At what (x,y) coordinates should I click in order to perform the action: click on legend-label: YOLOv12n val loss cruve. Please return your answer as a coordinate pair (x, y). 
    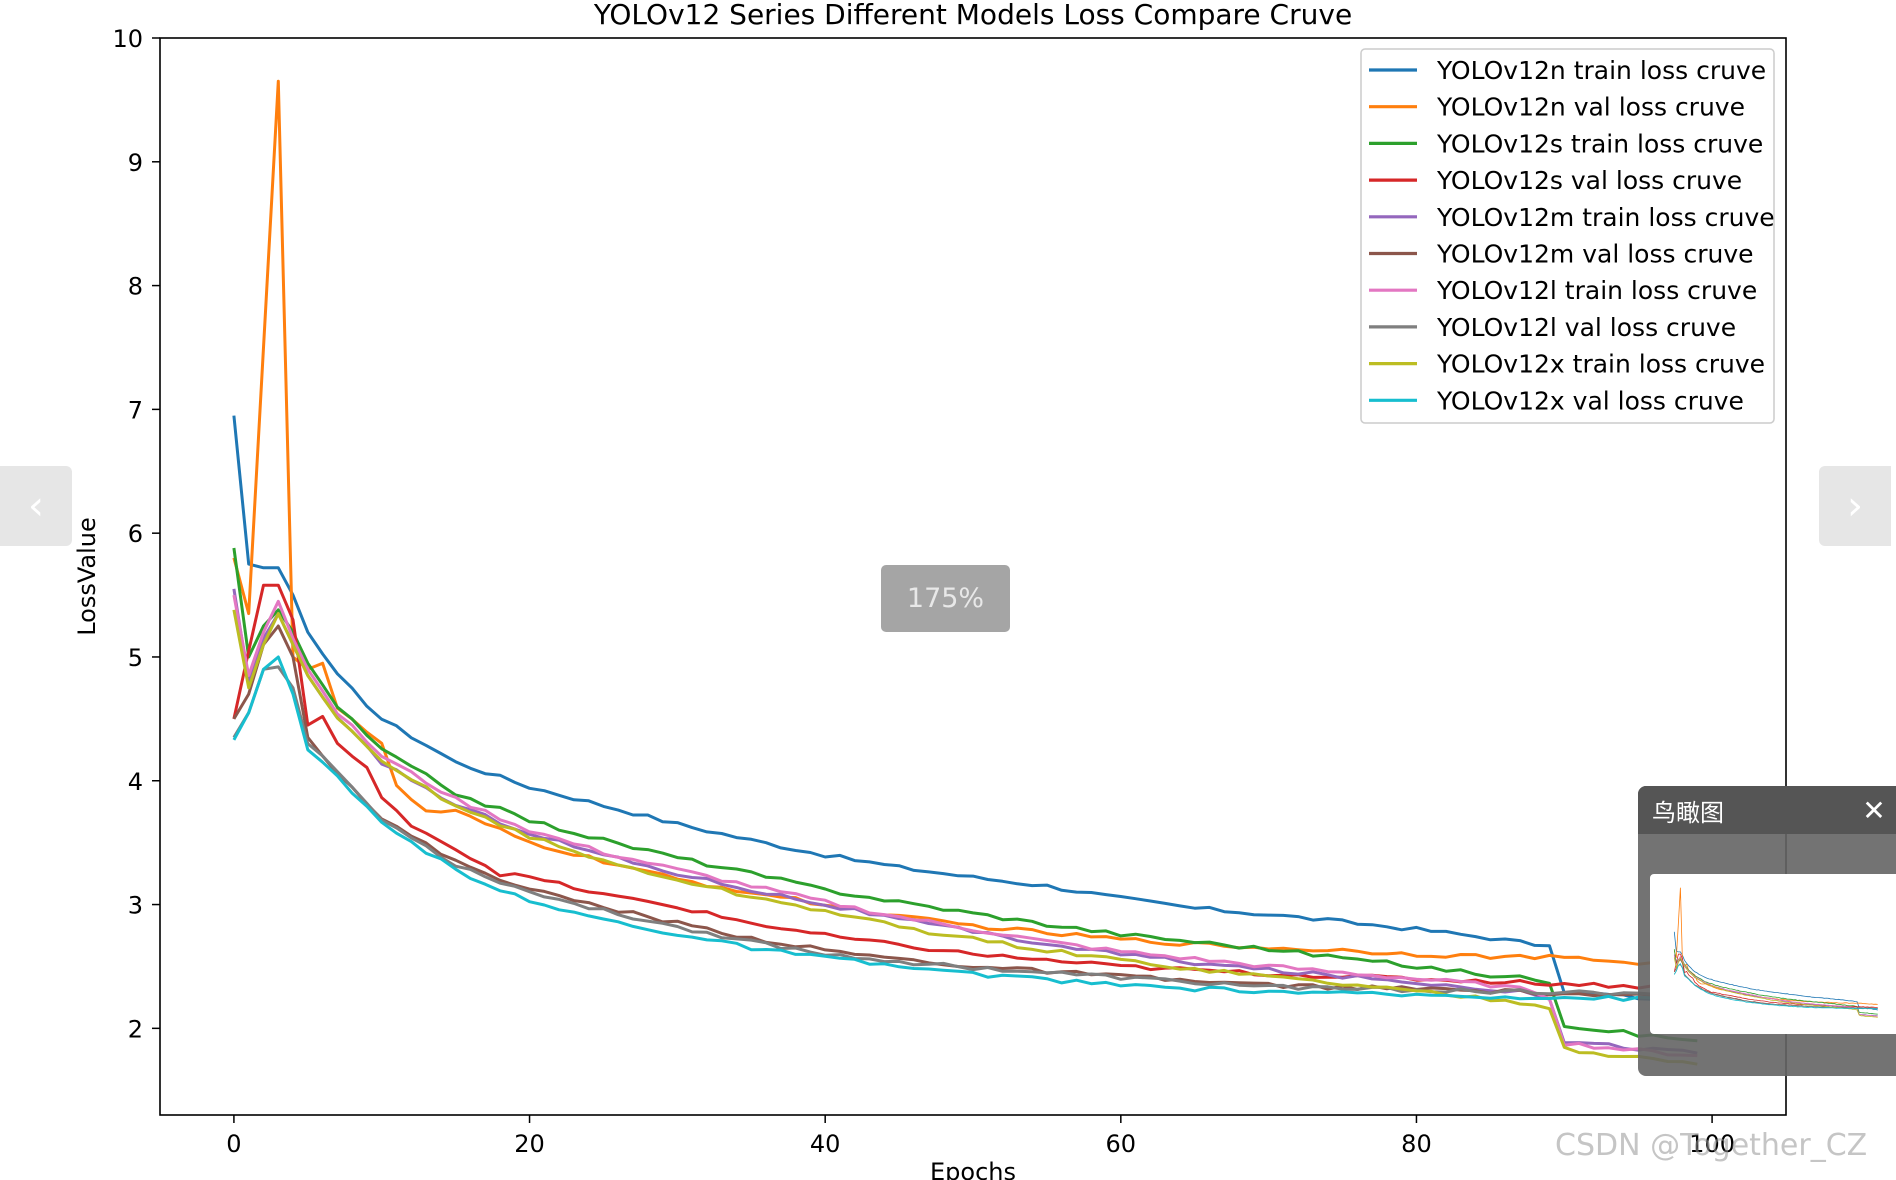
    Looking at the image, I should click on (1590, 107).